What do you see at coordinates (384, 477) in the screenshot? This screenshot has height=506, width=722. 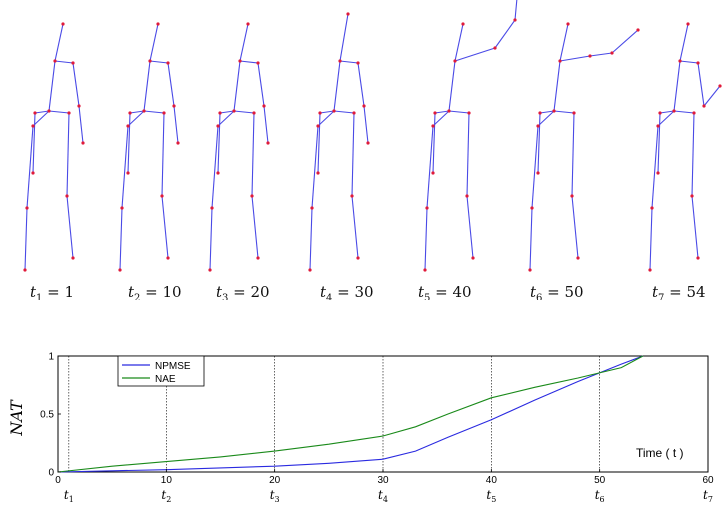 I see `x-ticks: 0 10 20 30 40 50 60` at bounding box center [384, 477].